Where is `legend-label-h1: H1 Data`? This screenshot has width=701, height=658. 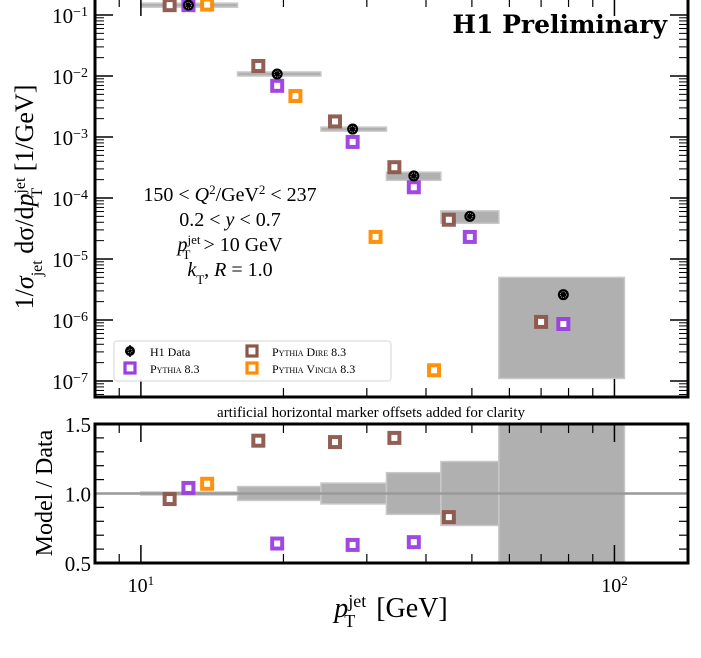 legend-label-h1: H1 Data is located at coordinates (170, 352).